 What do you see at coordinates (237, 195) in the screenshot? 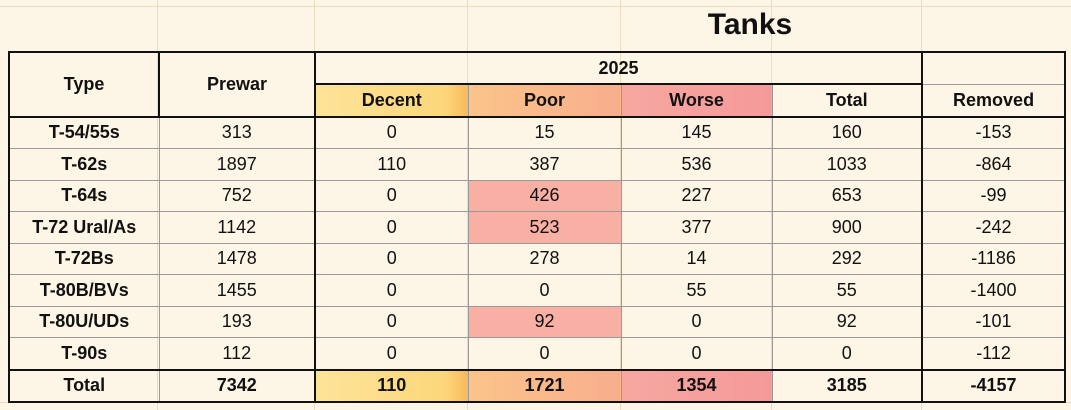
I see `row-prewar: 752` at bounding box center [237, 195].